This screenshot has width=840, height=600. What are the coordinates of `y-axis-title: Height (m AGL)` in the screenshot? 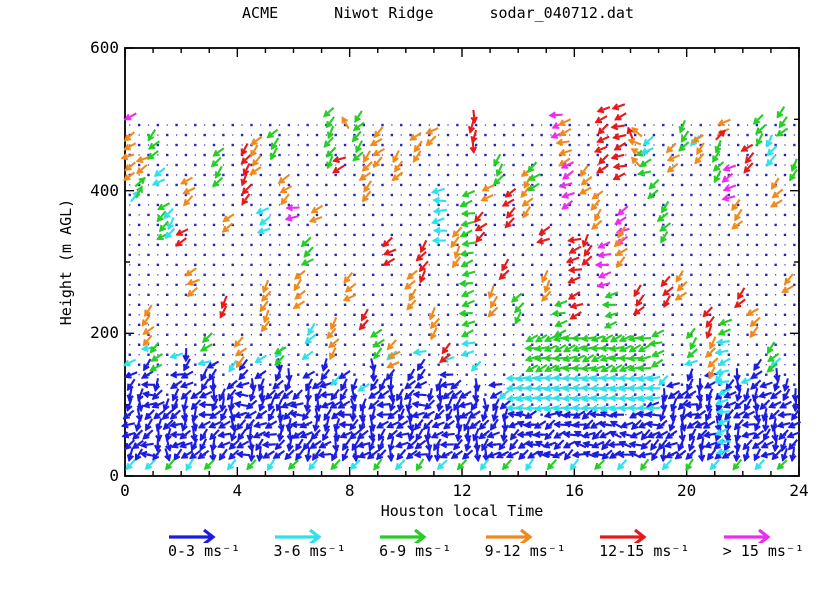 It's located at (66, 262).